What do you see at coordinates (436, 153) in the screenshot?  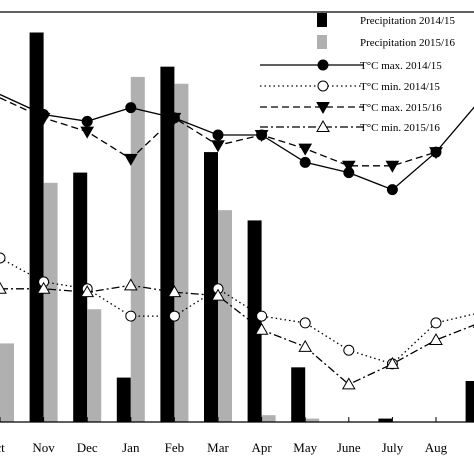 I see `marker-tt-max-2015-16-aug` at bounding box center [436, 153].